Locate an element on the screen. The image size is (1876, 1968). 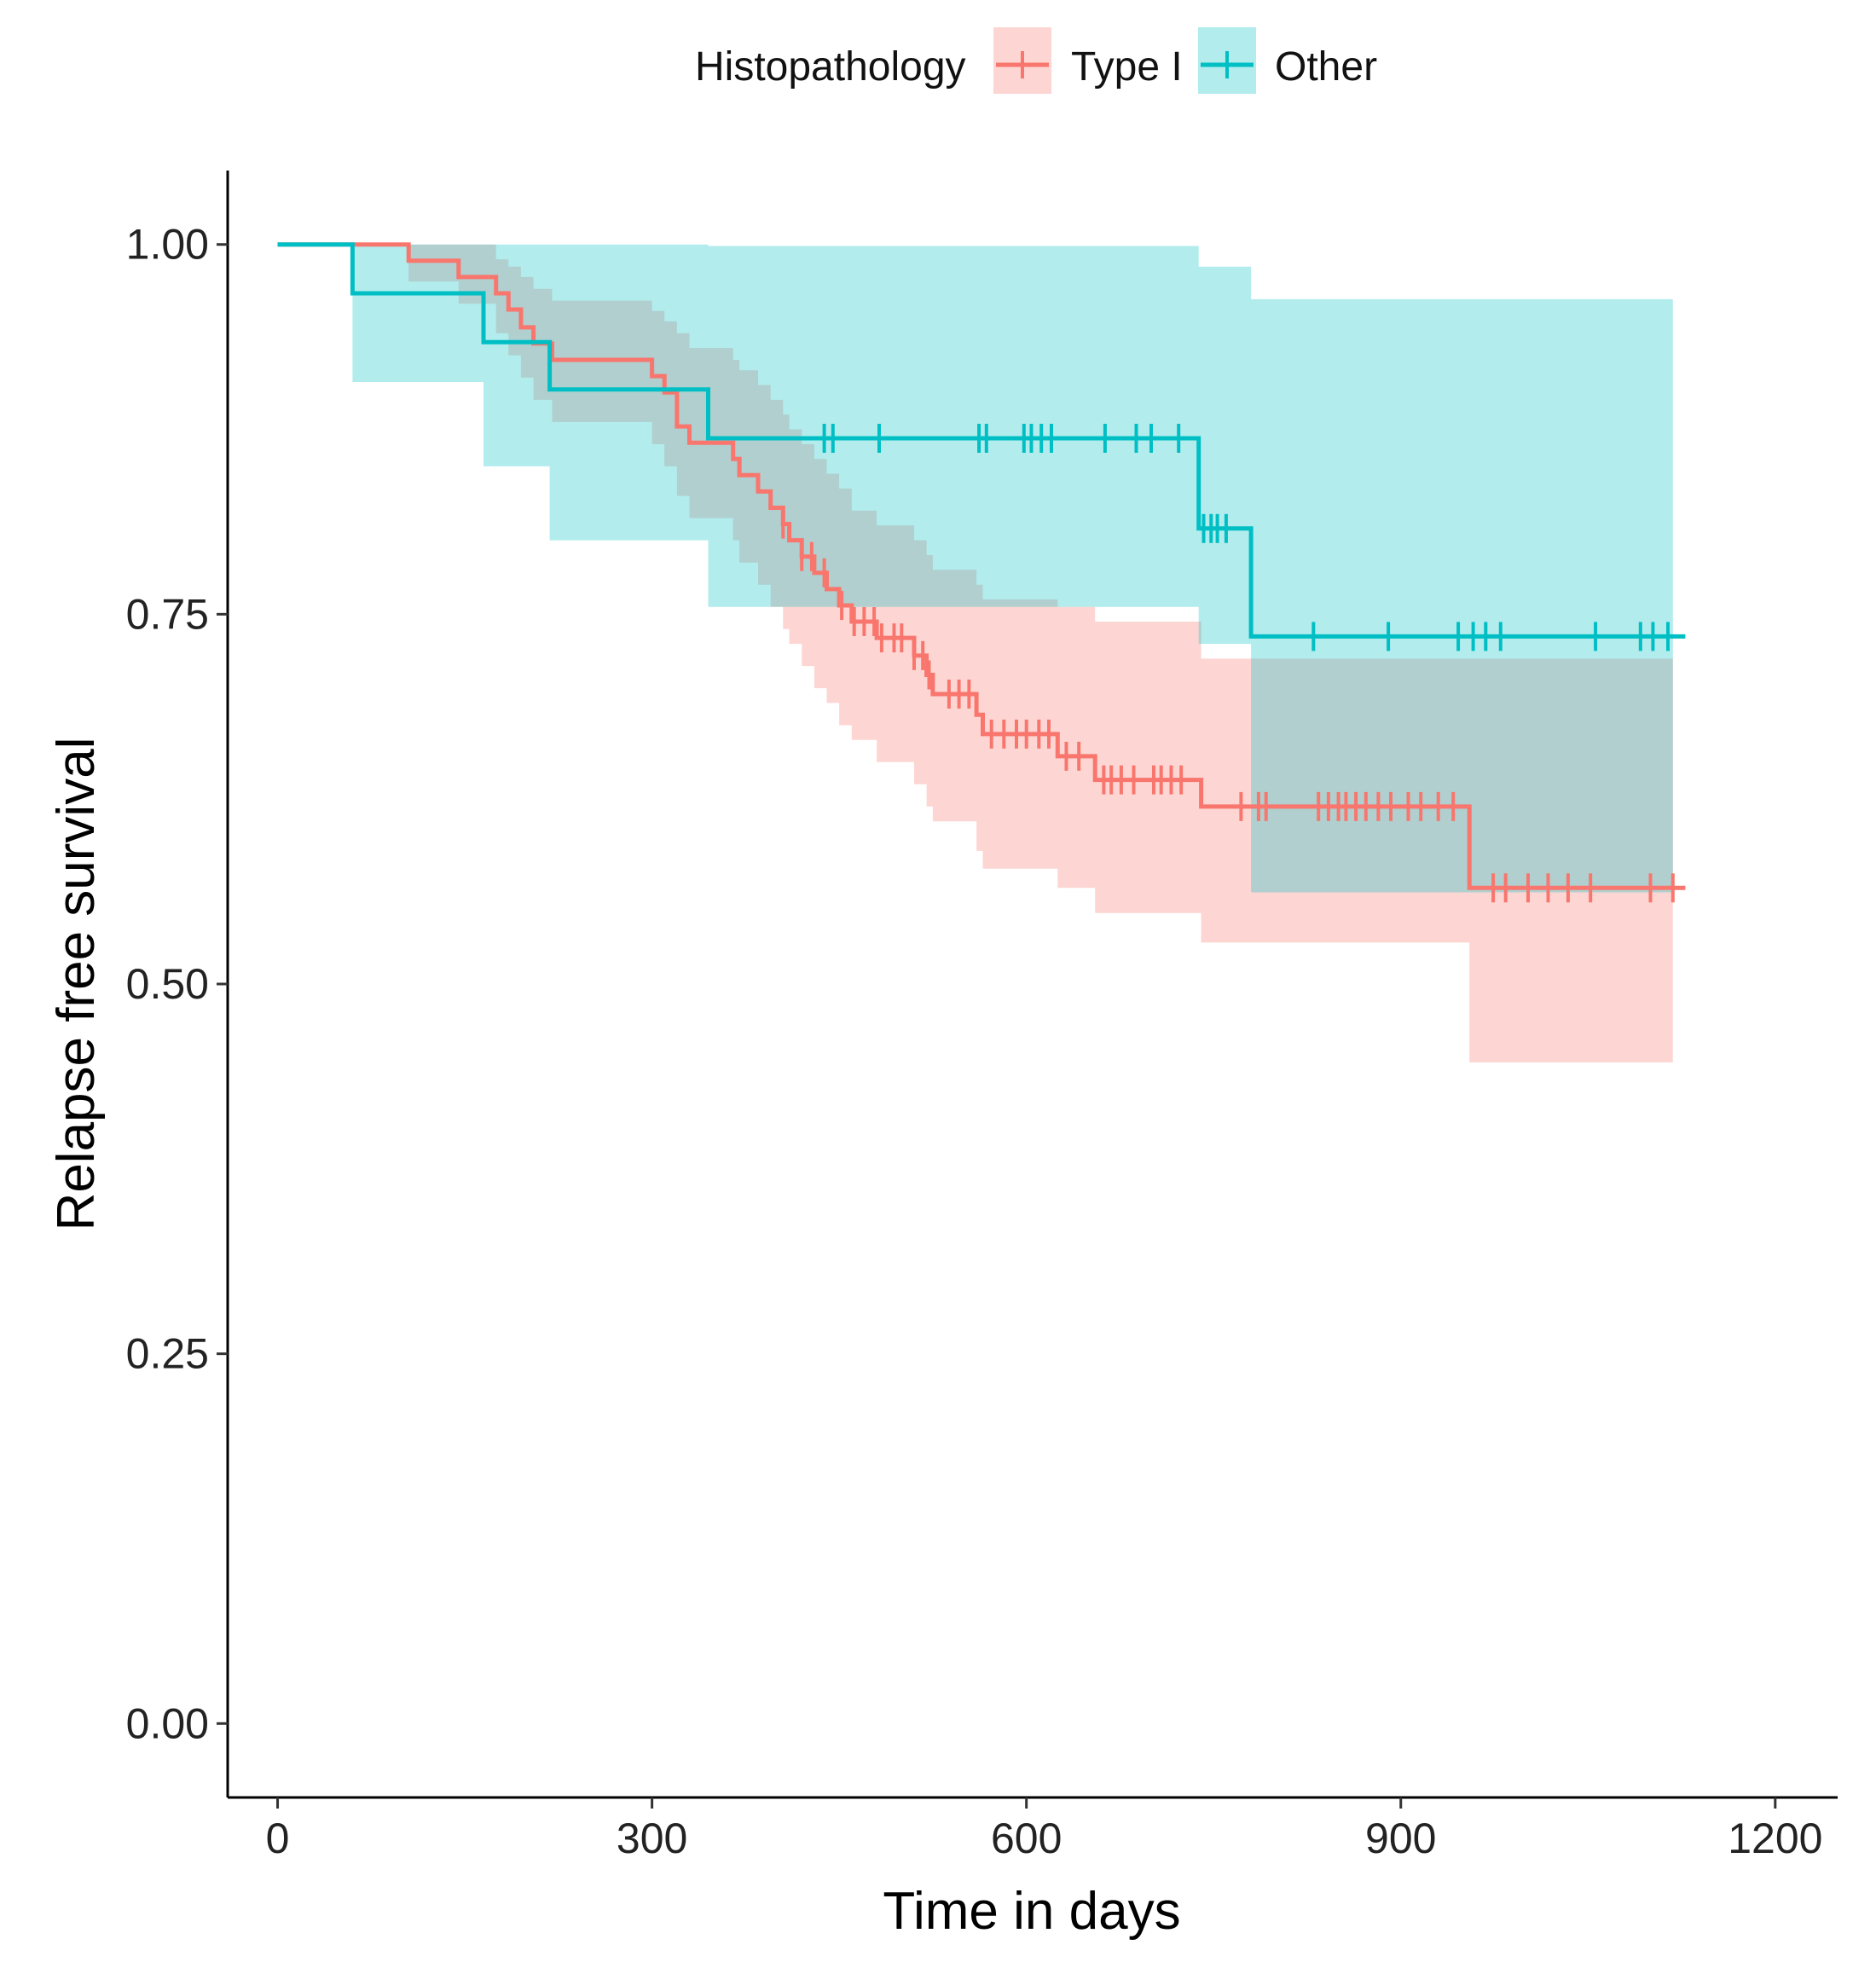
x-tick-label: 300 is located at coordinates (652, 1839).